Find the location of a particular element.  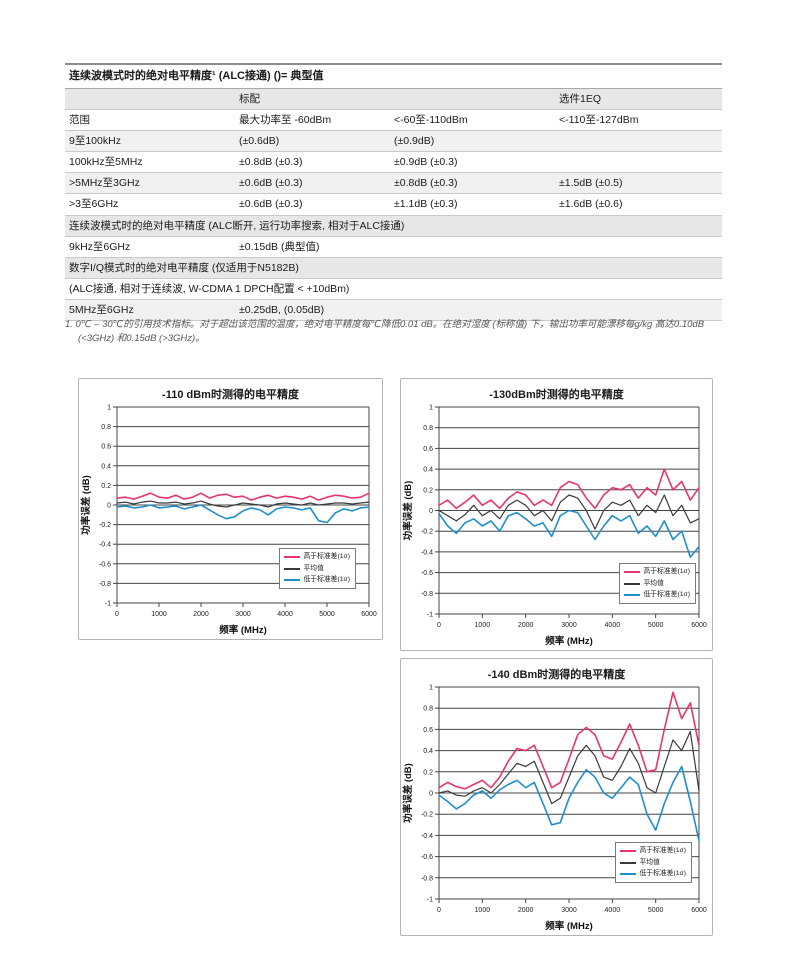

table-row: 9至100kHz (±0.6dB) (±0.9dB) is located at coordinates (394, 141).